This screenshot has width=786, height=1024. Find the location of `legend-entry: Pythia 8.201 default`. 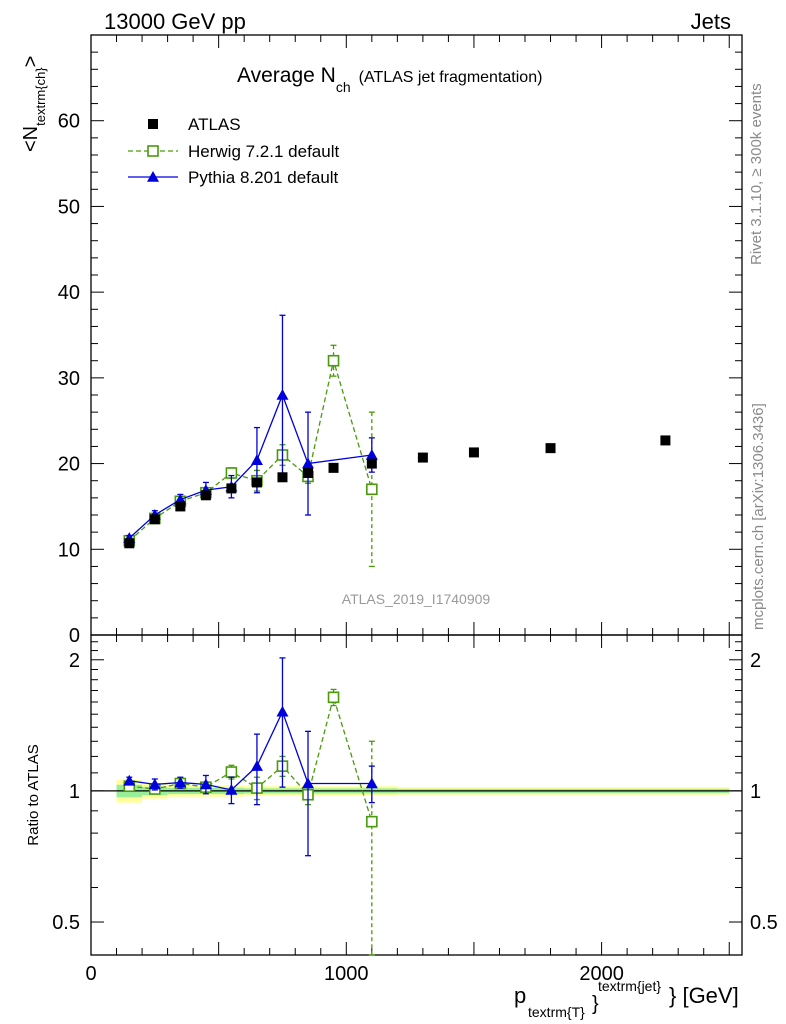

legend-entry: Pythia 8.201 default is located at coordinates (233, 177).